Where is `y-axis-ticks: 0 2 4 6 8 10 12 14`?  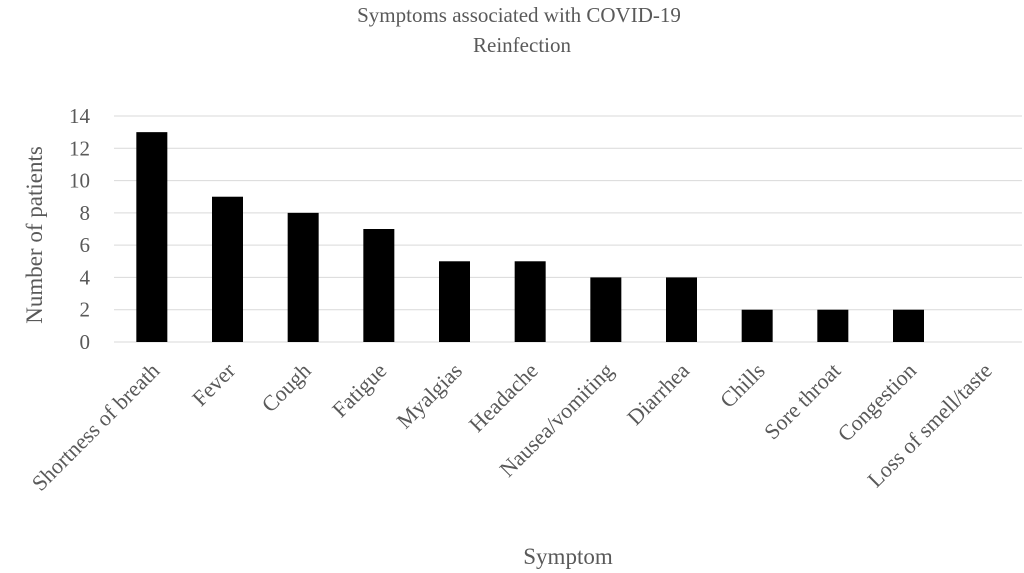
y-axis-ticks: 0 2 4 6 8 10 12 14 is located at coordinates (80, 229).